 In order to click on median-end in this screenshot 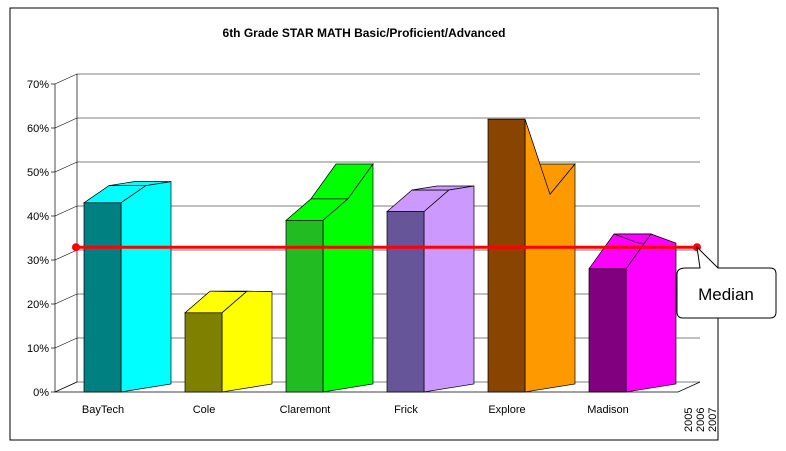, I will do `click(76, 247)`.